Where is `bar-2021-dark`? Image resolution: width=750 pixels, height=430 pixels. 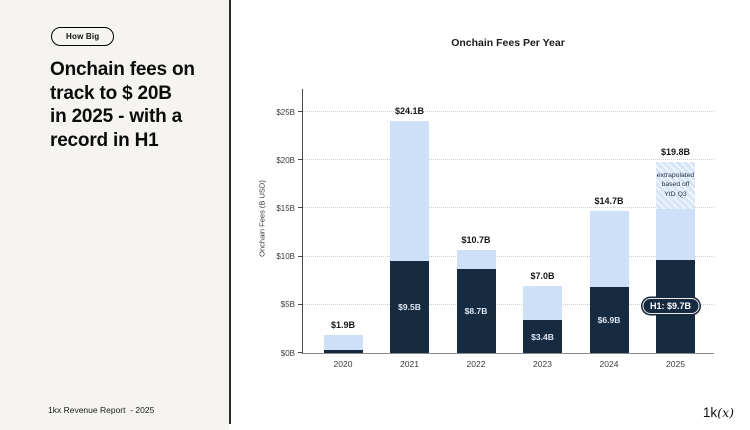
bar-2021-dark is located at coordinates (409, 307).